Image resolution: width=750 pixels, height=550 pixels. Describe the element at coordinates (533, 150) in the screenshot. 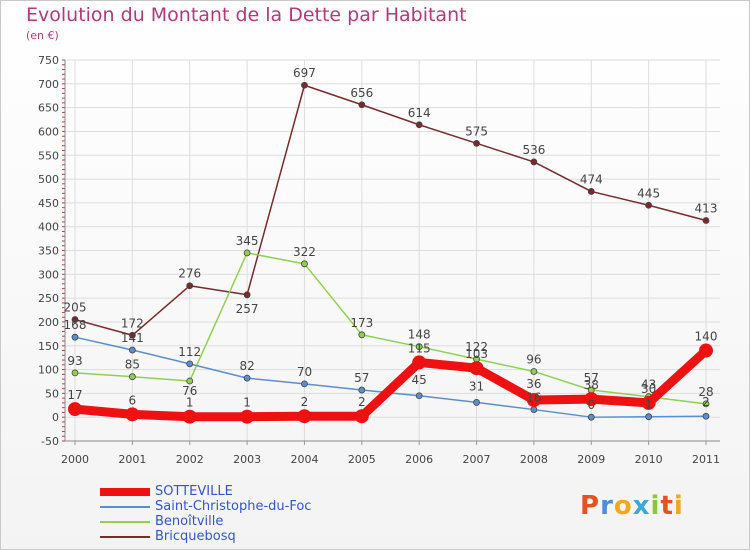

I see `data-label: 536` at that location.